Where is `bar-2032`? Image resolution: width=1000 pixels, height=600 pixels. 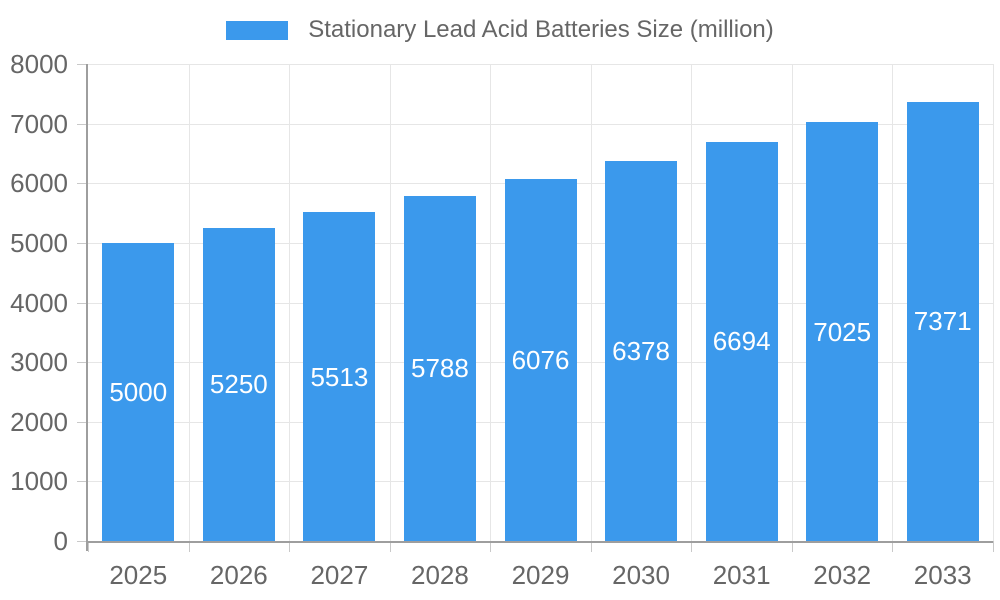
bar-2032 is located at coordinates (842, 331).